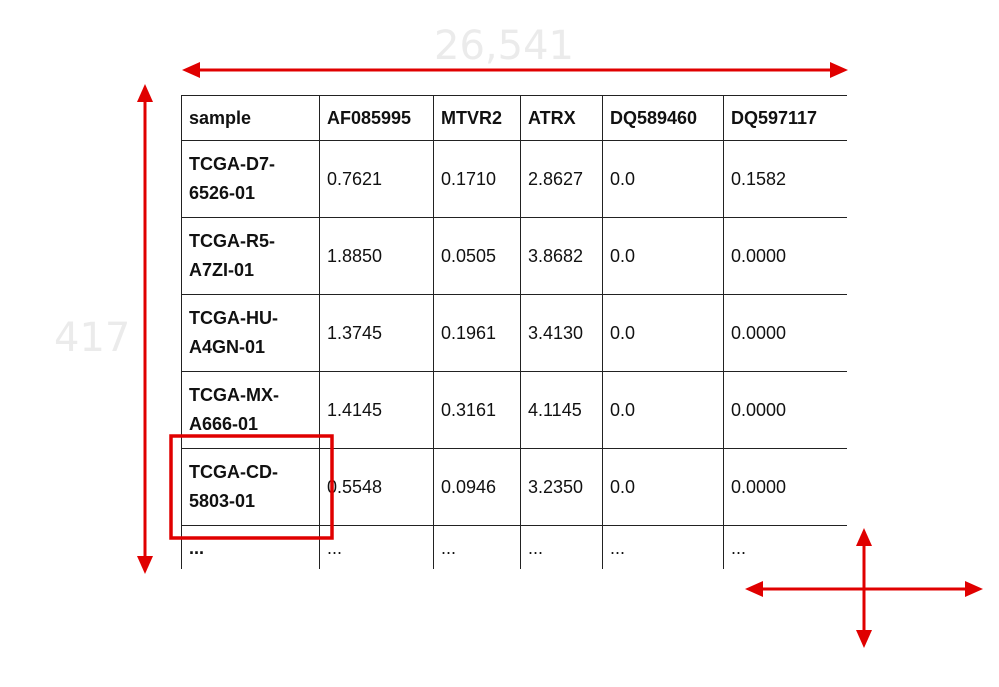 The width and height of the screenshot is (999, 687). What do you see at coordinates (250, 179) in the screenshot?
I see `sample-id: TCGA-D7-6526-01` at bounding box center [250, 179].